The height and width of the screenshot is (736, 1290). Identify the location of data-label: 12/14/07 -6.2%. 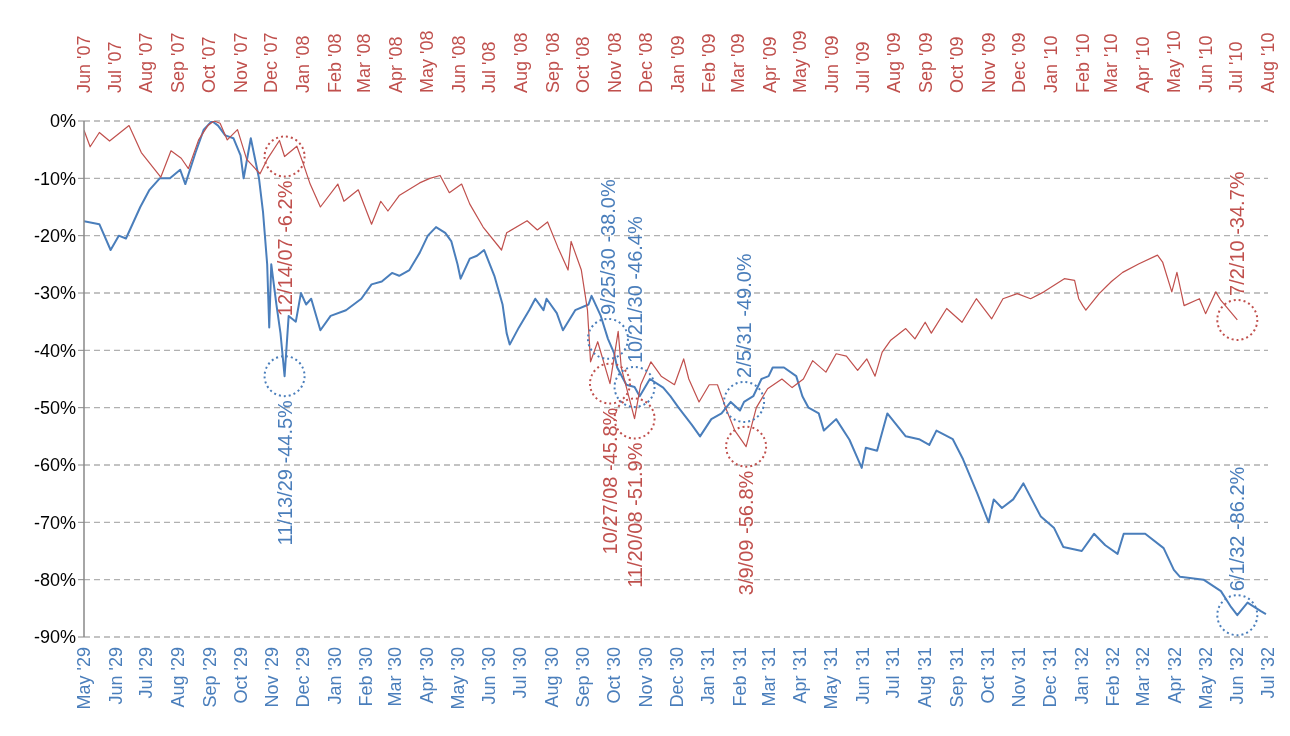
(284, 248).